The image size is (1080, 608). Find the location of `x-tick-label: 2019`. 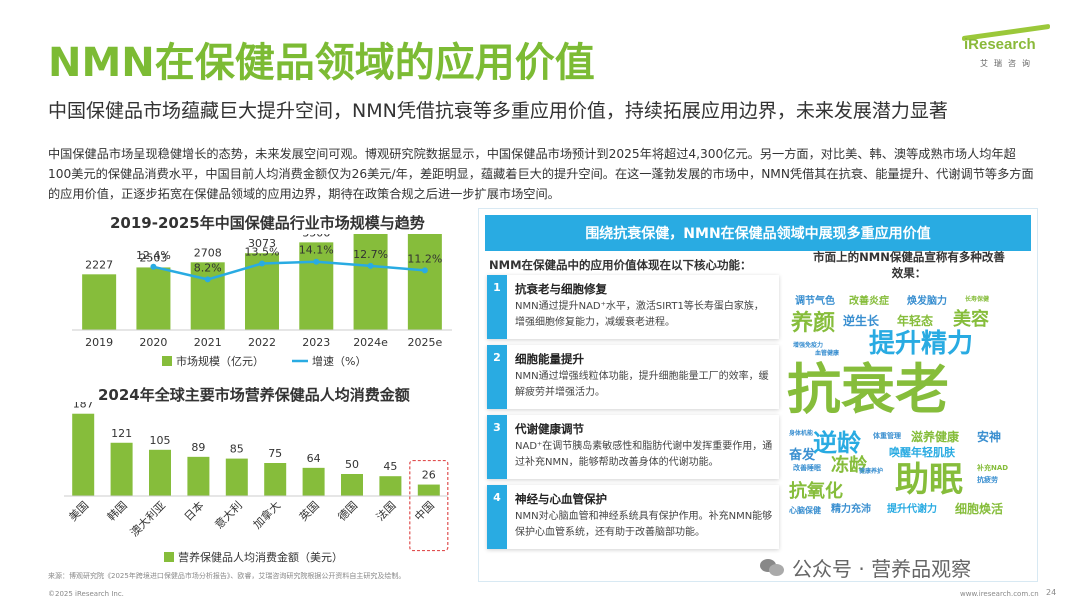

x-tick-label: 2019 is located at coordinates (99, 342).